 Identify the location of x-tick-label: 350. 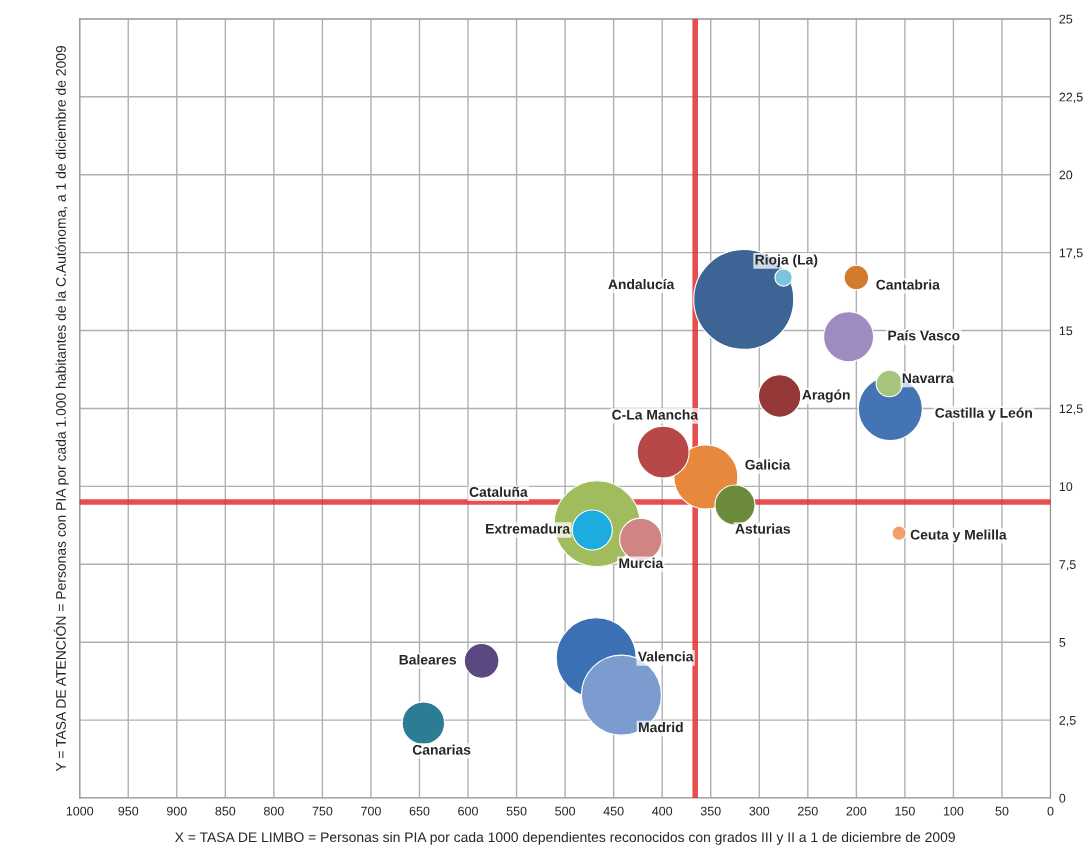
(710, 811).